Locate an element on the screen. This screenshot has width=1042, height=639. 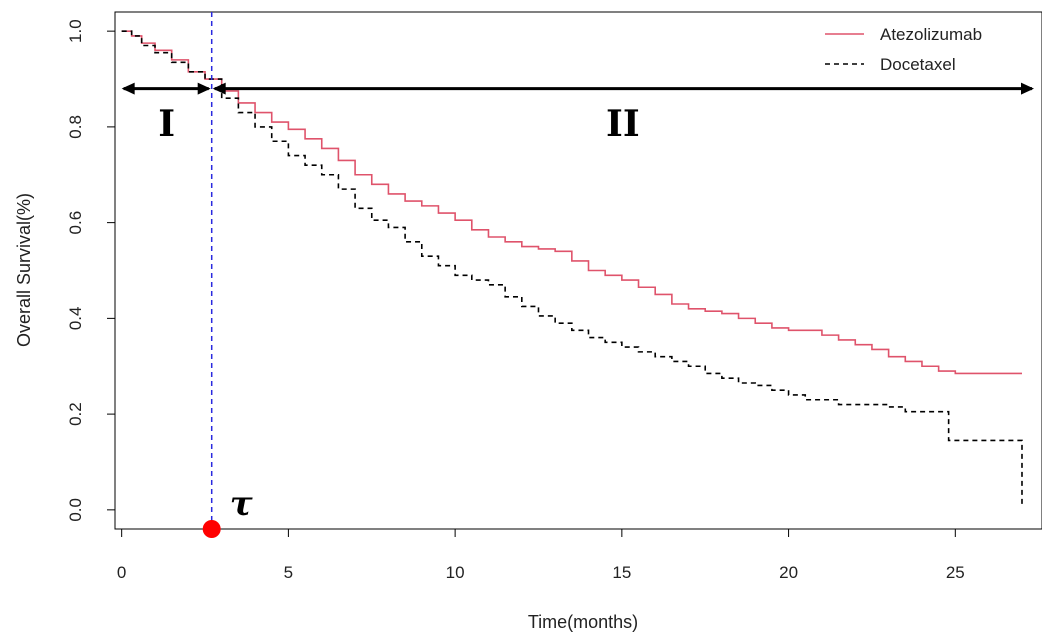
legend-label-atezolizumab: Atezolizumab is located at coordinates (931, 34).